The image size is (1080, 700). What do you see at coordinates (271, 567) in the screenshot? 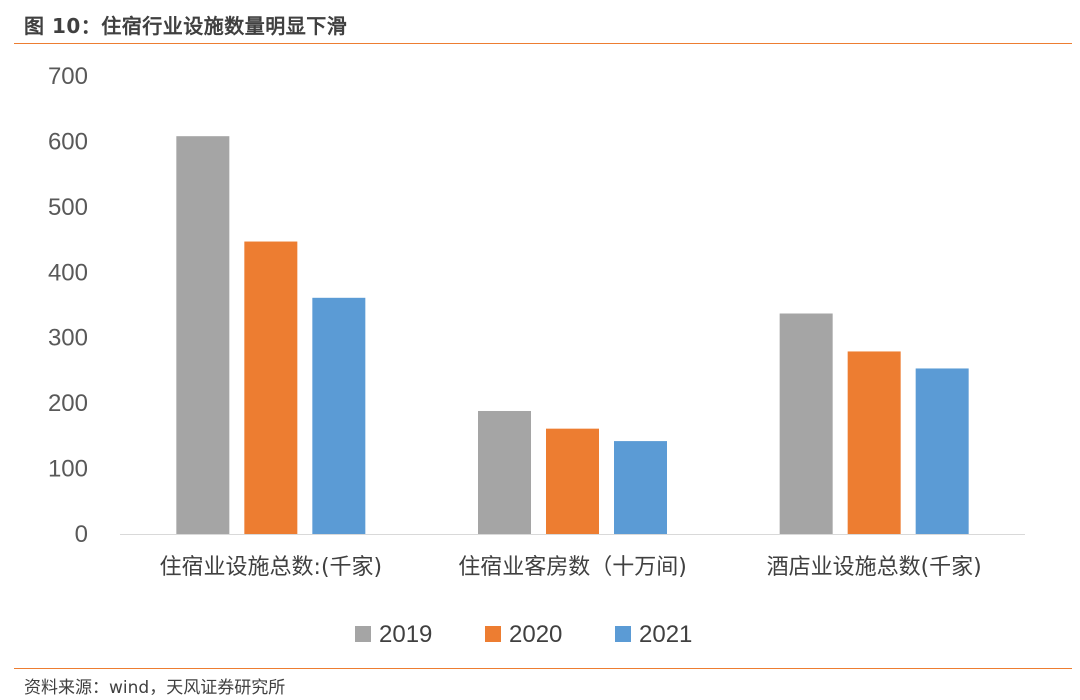
I see `category-label: 住宿业设施总数:(千家)` at bounding box center [271, 567].